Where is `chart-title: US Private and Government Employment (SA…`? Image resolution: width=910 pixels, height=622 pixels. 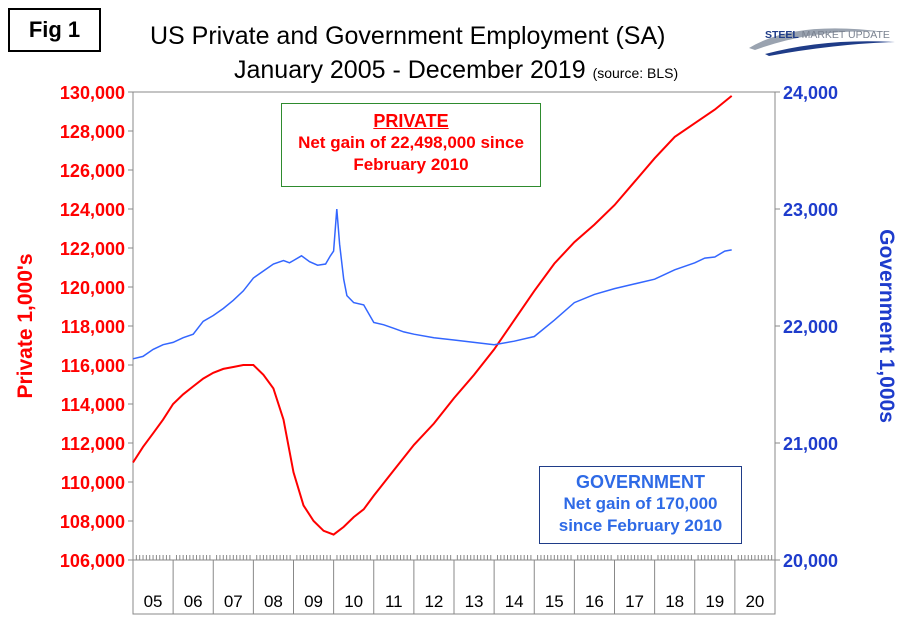 chart-title: US Private and Government Employment (SA… is located at coordinates (408, 36).